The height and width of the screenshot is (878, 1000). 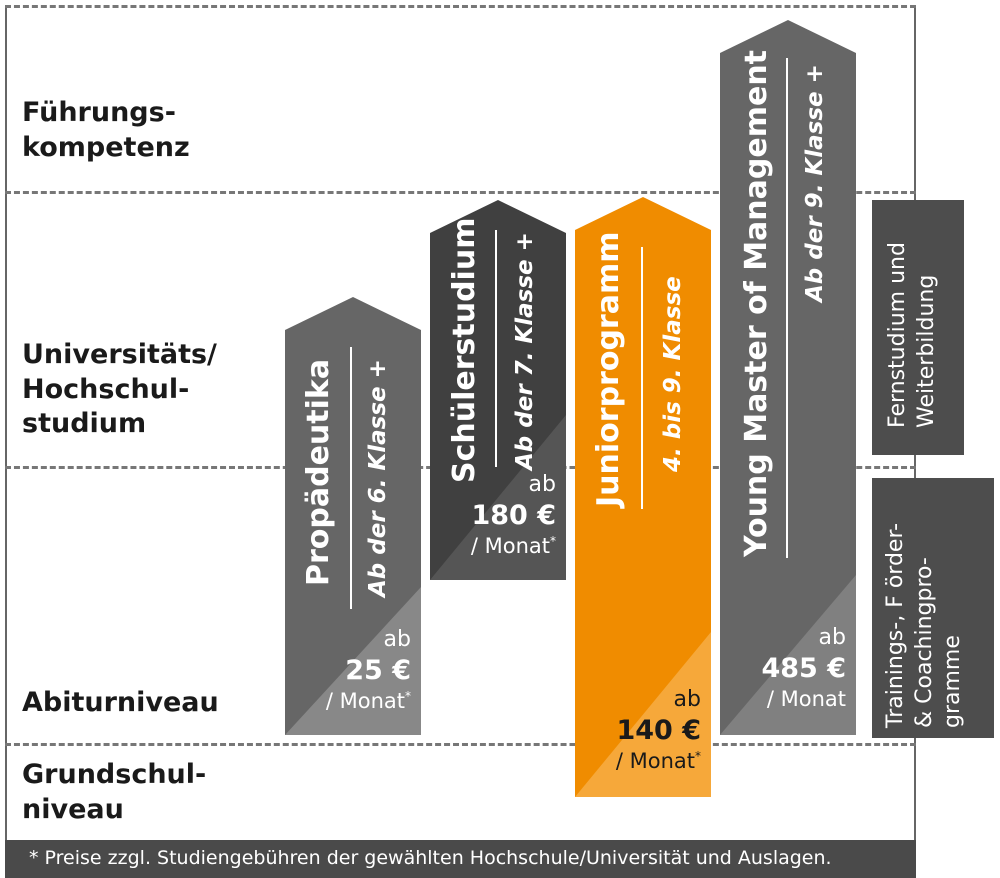 What do you see at coordinates (806, 699) in the screenshot?
I see `price-unit: / Monat` at bounding box center [806, 699].